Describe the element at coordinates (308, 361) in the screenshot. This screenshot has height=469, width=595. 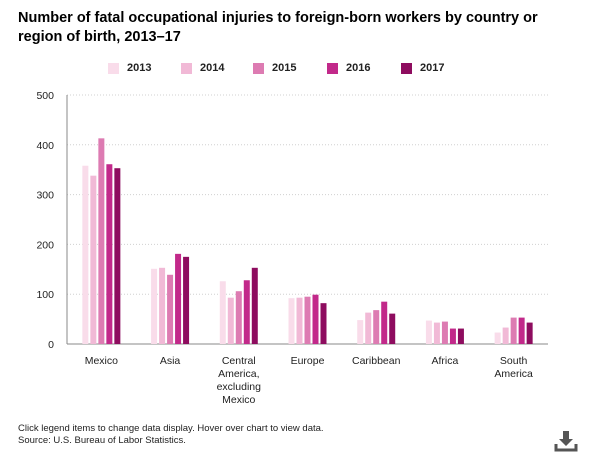
I see `x-category-label: Europe` at that location.